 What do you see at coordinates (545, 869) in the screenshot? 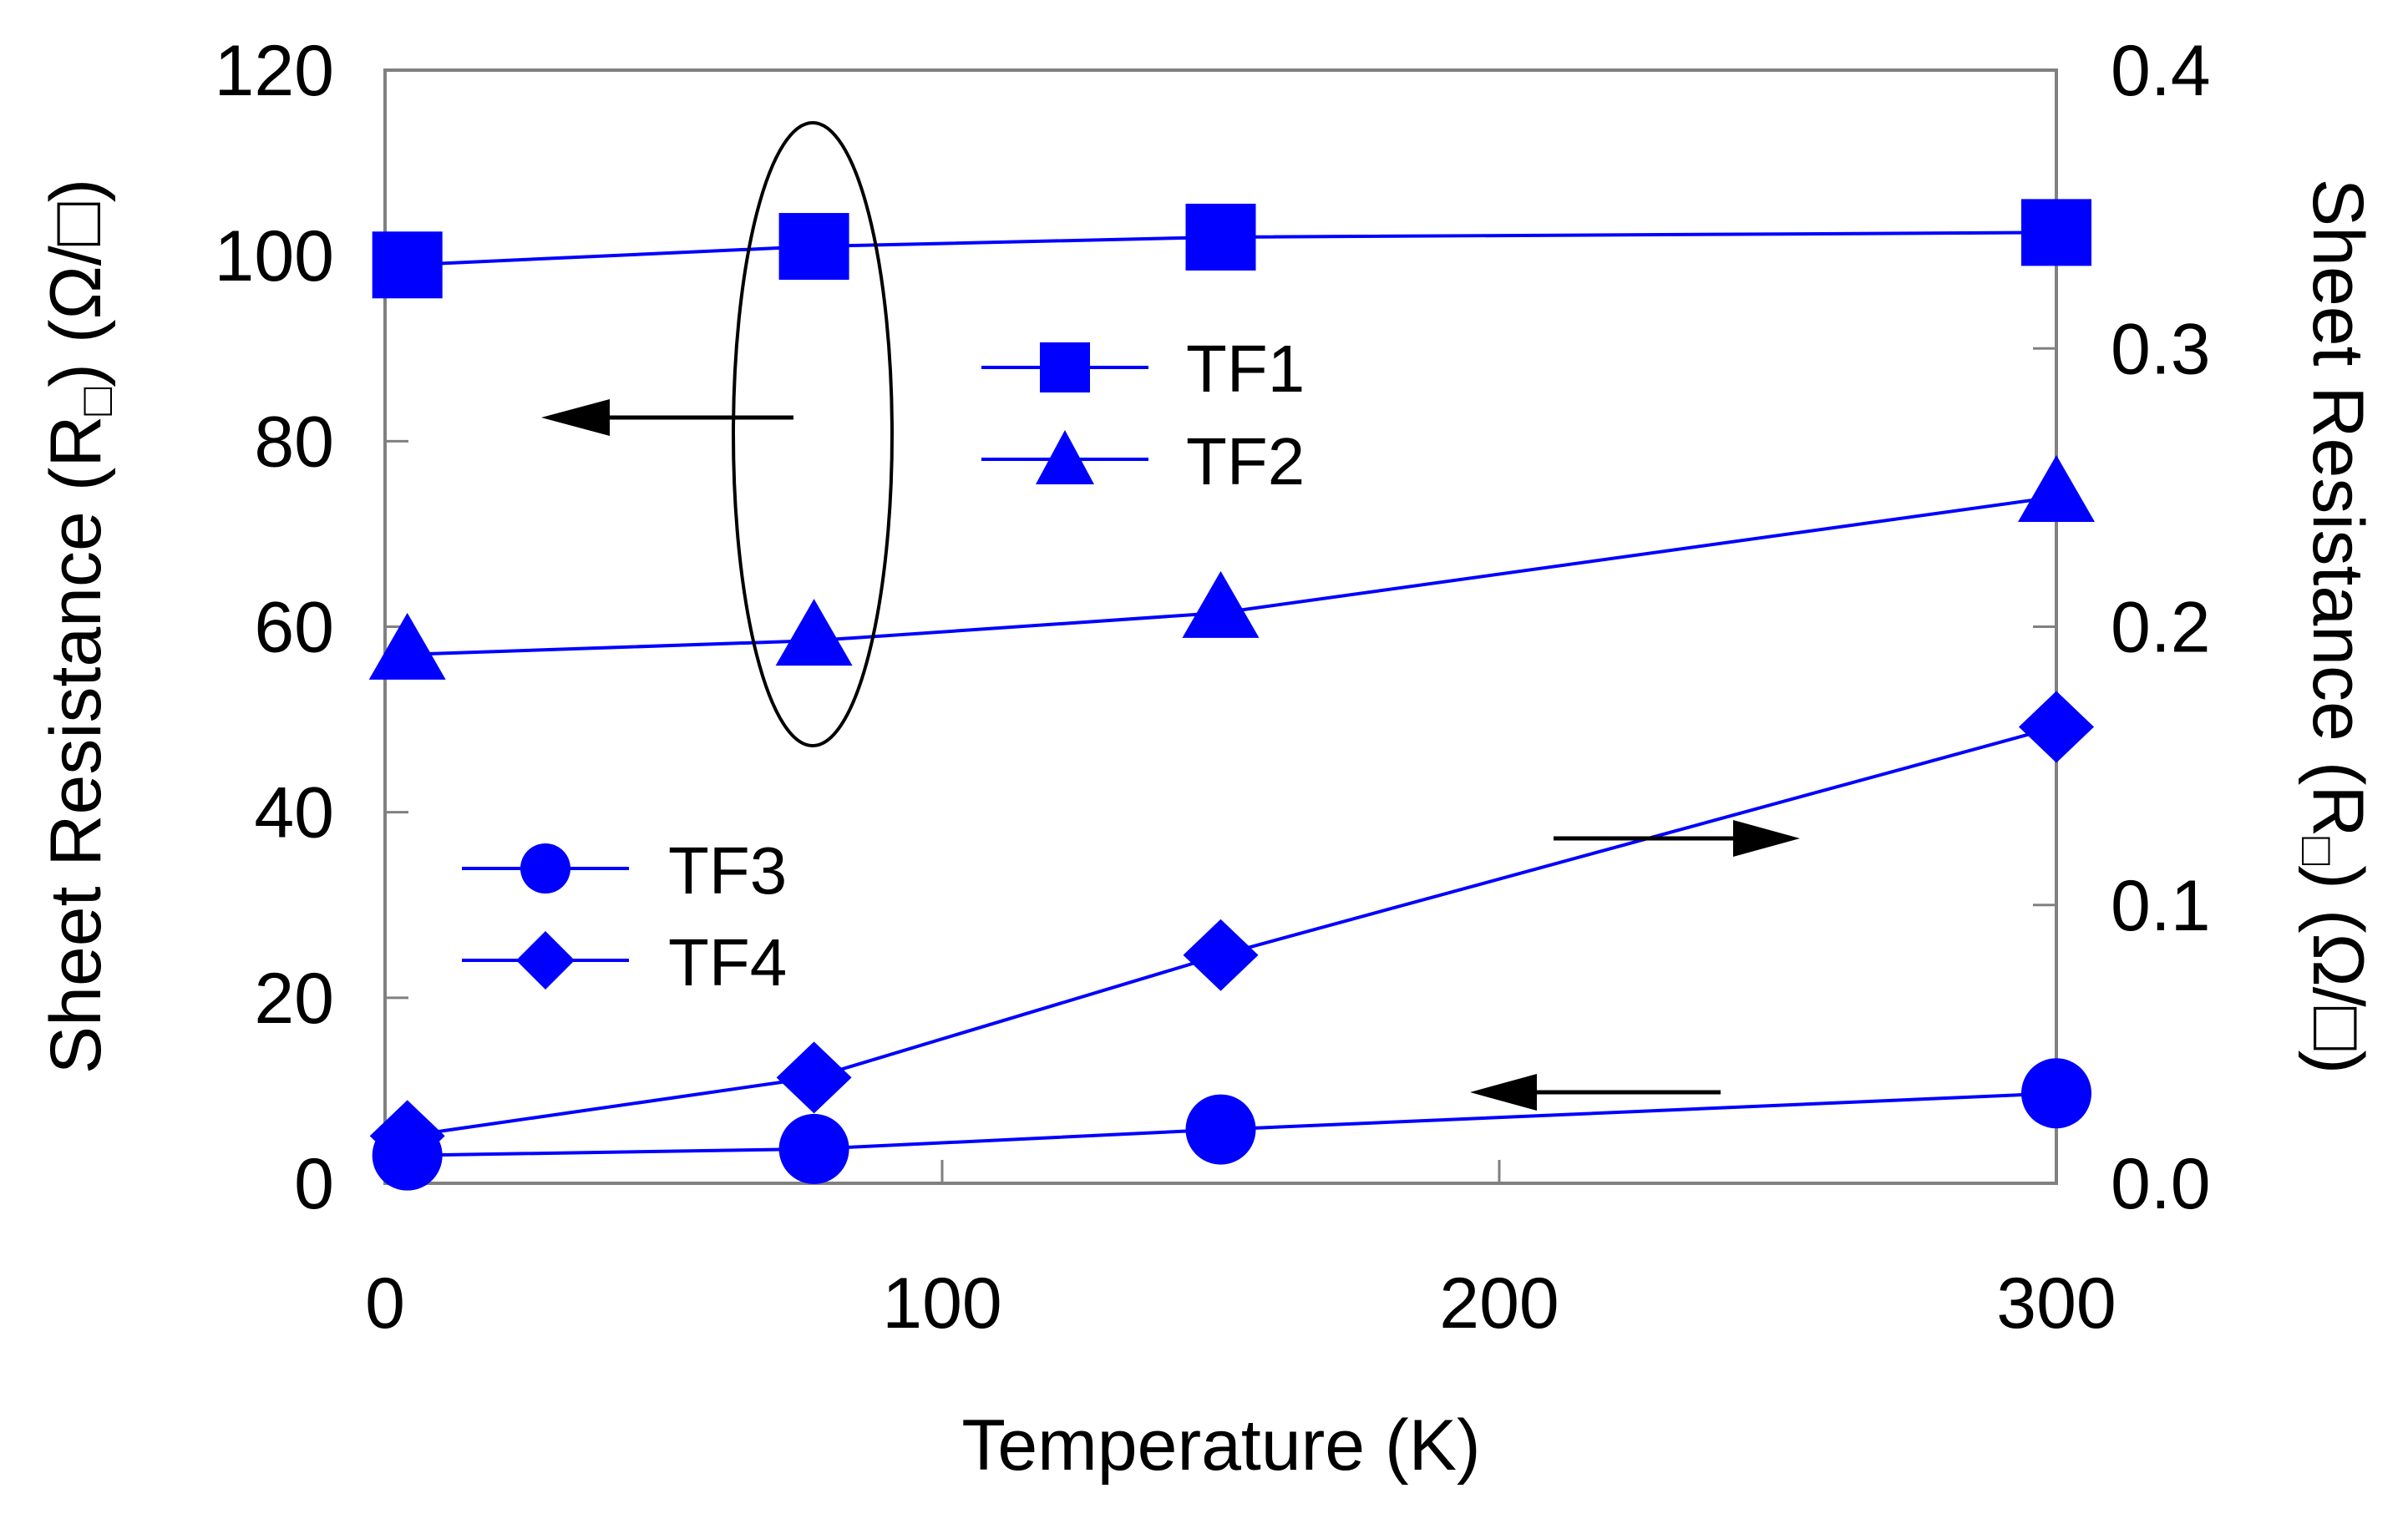
I see `legend-tf3-circle-marker` at bounding box center [545, 869].